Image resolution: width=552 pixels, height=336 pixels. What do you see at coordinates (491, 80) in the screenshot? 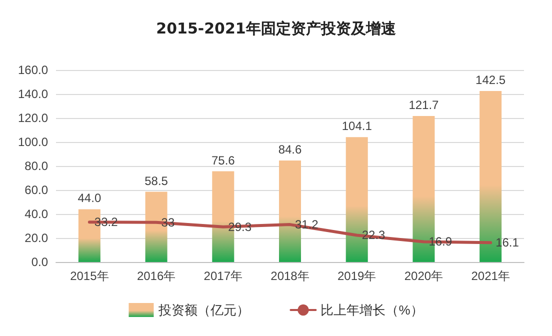
I see `data-label: 142.5` at bounding box center [491, 80].